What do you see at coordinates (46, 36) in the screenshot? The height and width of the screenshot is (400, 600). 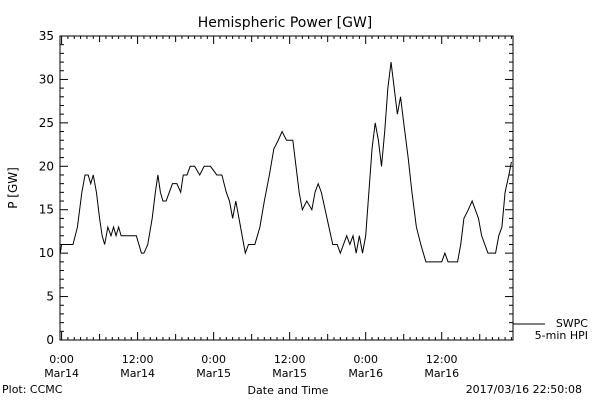 I see `y-tick-label: 35` at bounding box center [46, 36].